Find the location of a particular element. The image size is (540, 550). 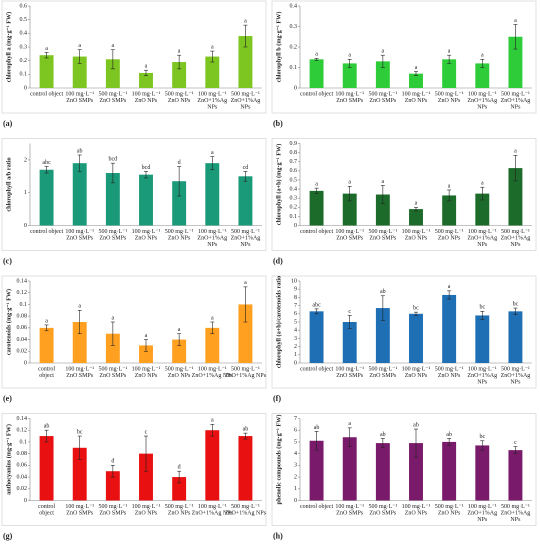

y-tick-label: 8 is located at coordinates (295, 298).